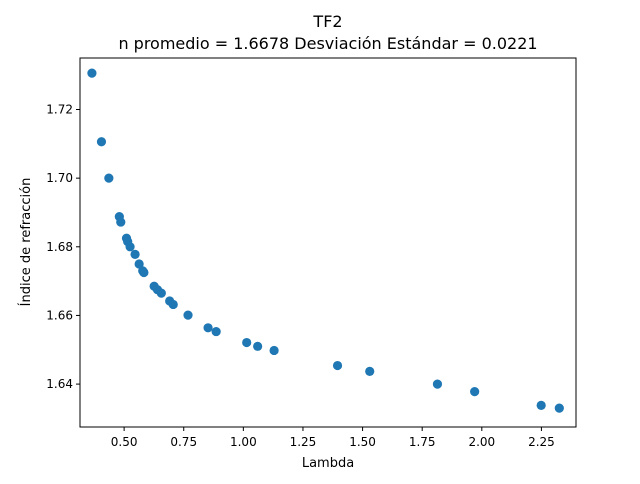 The height and width of the screenshot is (484, 640). What do you see at coordinates (327, 21) in the screenshot?
I see `chart-title: TF2` at bounding box center [327, 21].